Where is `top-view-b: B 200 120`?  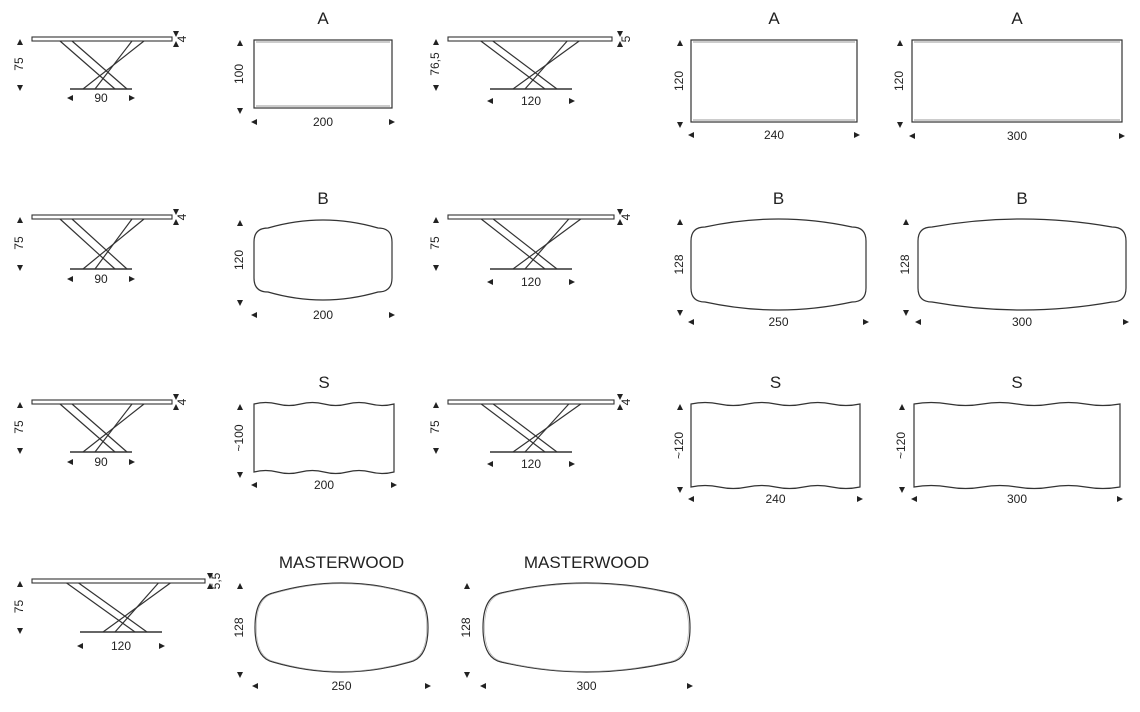
top-view-b: B 200 120 is located at coordinates (313, 255).